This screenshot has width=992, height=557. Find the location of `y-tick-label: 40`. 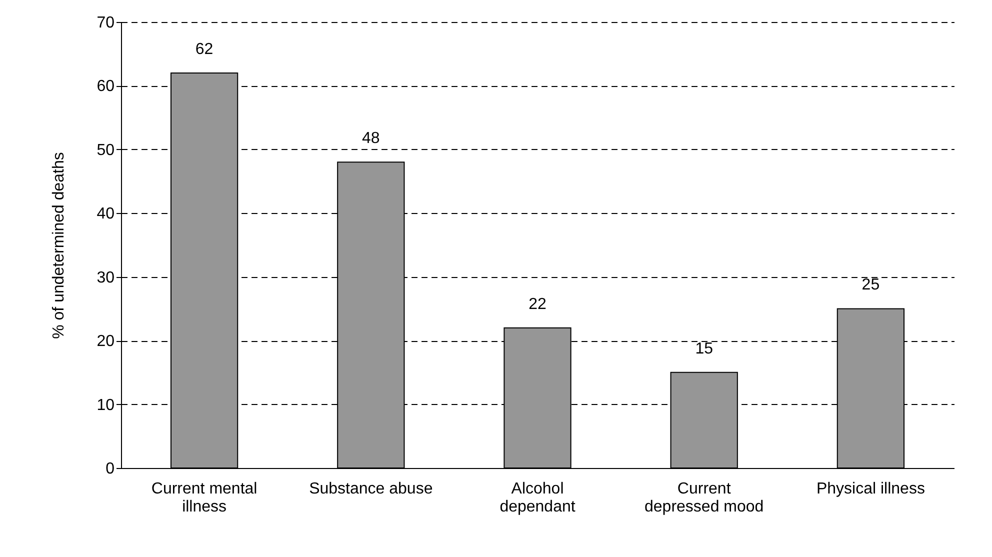

y-tick-label: 40 is located at coordinates (105, 214).